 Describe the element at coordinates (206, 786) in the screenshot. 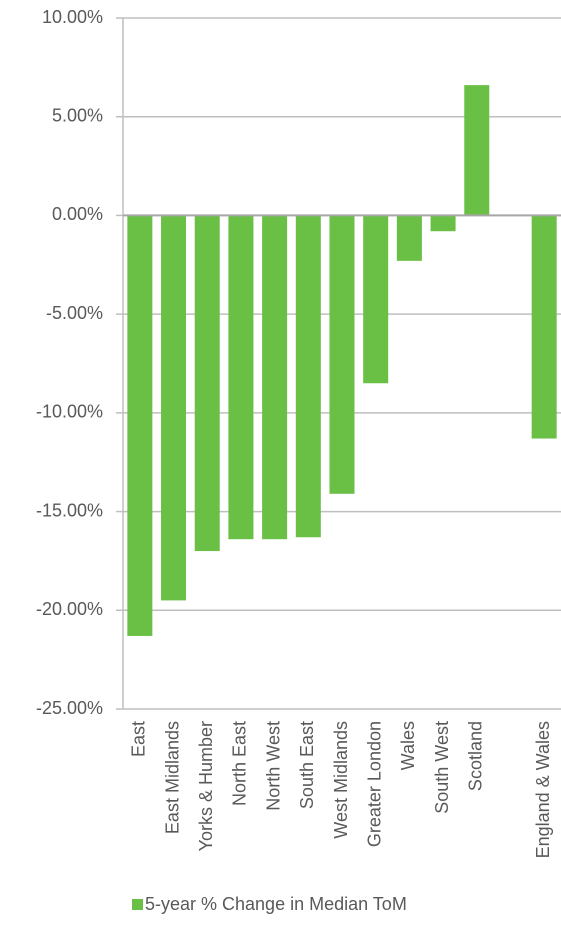

I see `x-tick-label: Yorks & Humber` at that location.